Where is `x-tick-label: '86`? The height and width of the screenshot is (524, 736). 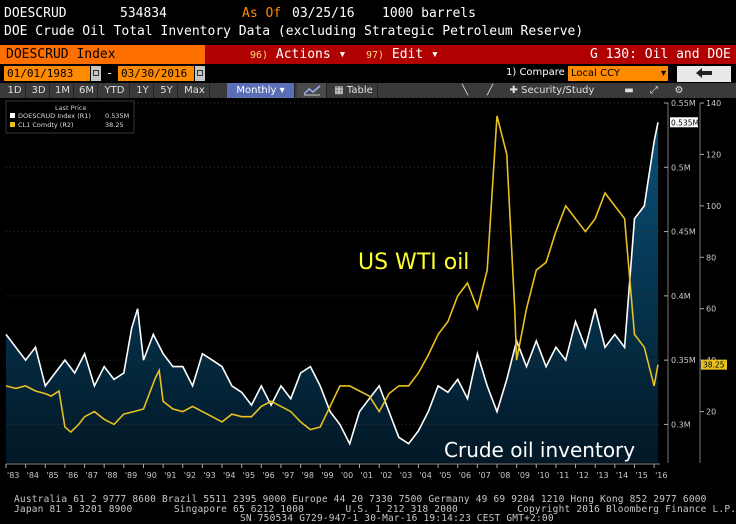 x-tick-label: '86 is located at coordinates (72, 475).